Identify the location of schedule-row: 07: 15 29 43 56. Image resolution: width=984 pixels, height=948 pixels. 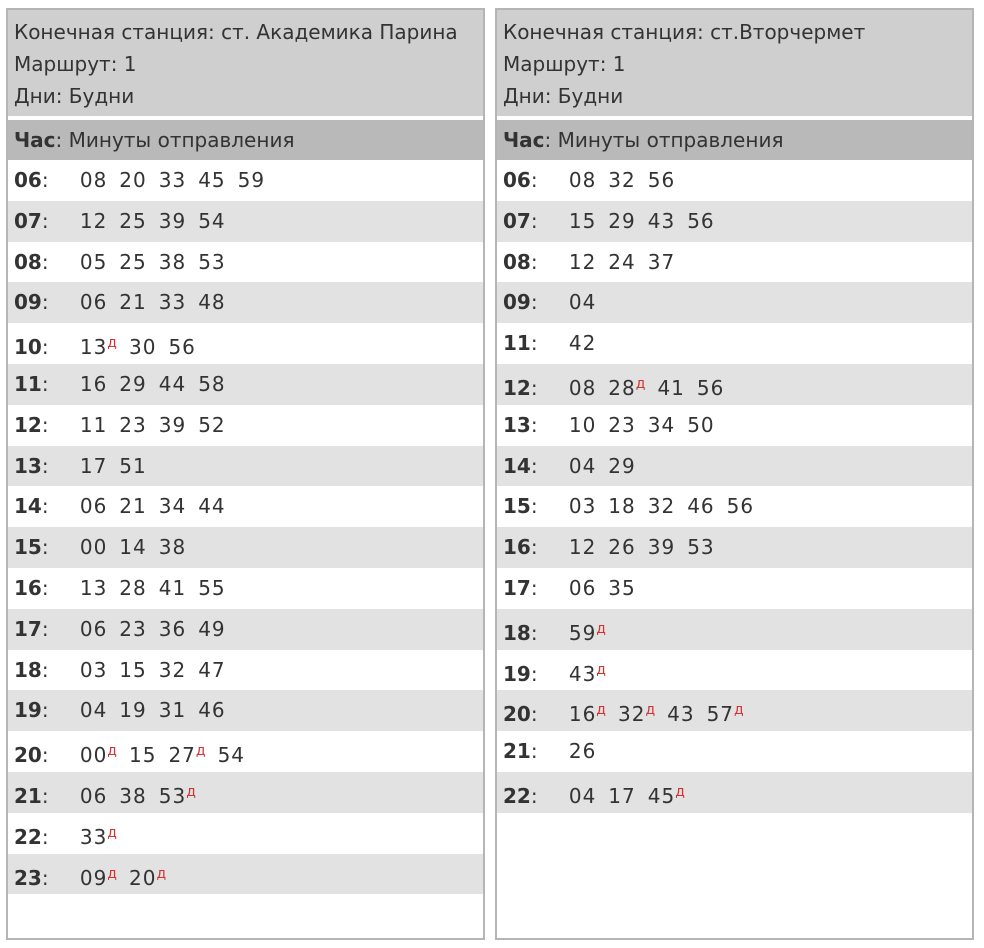
(734, 221).